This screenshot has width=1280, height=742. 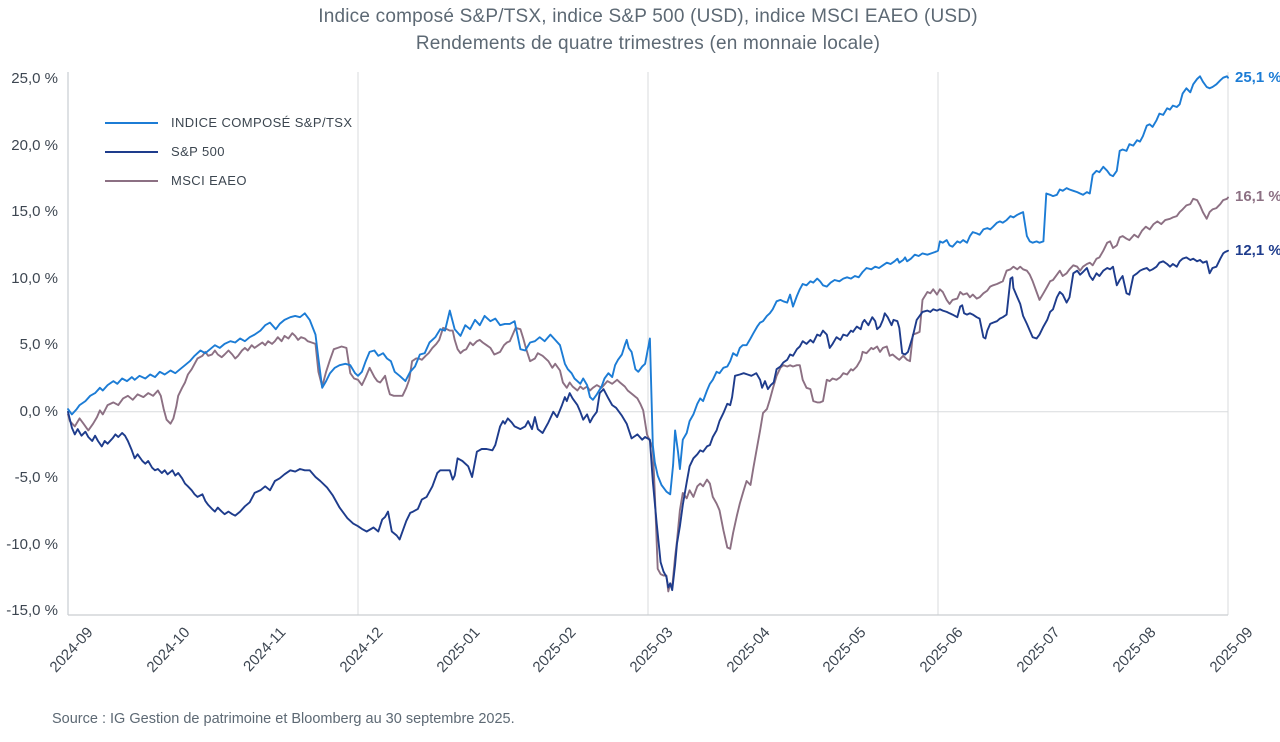 I want to click on legend-line-swatch-msci, so click(x=131, y=180).